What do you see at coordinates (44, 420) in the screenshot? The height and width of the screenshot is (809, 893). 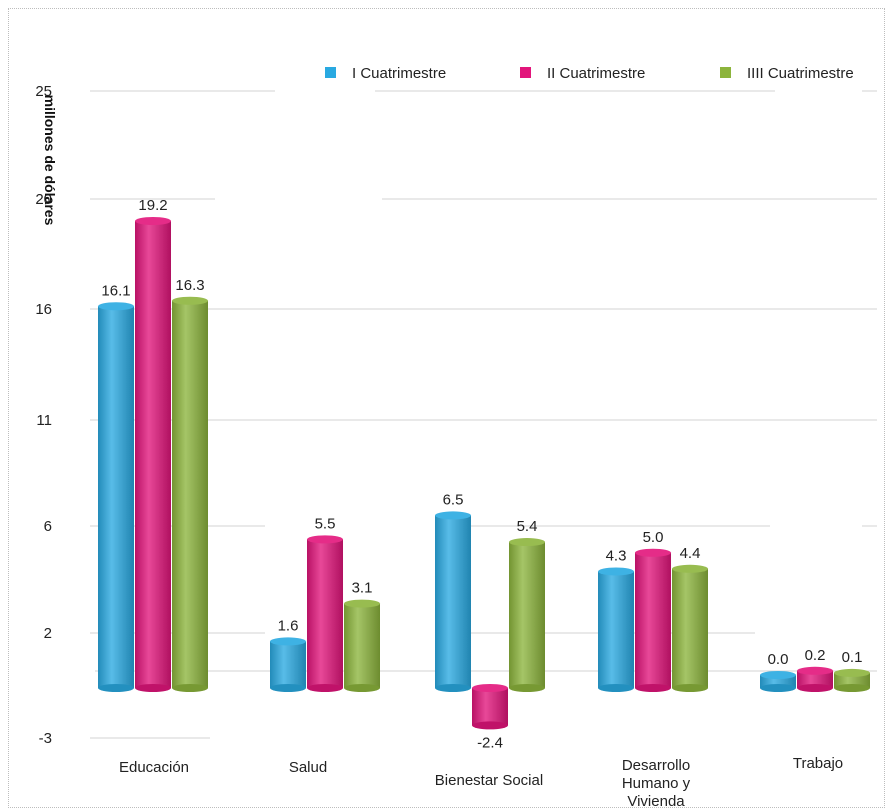 I see `y-tick-label: 11` at bounding box center [44, 420].